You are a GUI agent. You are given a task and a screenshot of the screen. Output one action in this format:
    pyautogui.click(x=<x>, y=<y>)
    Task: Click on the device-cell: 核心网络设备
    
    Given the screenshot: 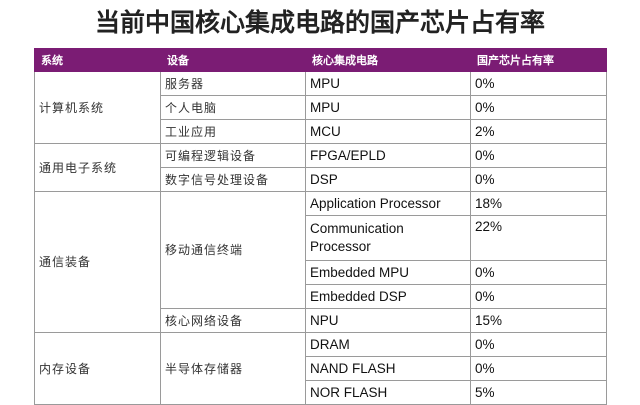 What is the action you would take?
    pyautogui.click(x=233, y=320)
    